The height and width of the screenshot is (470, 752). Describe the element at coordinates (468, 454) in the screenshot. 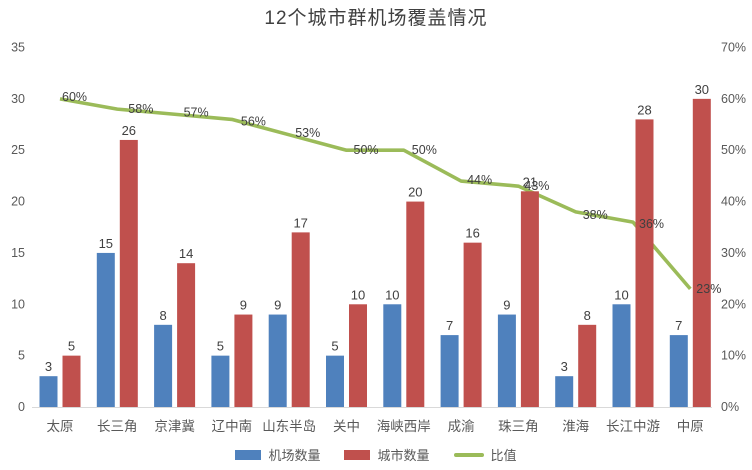

I see `ratio-series-swatch-icon` at that location.